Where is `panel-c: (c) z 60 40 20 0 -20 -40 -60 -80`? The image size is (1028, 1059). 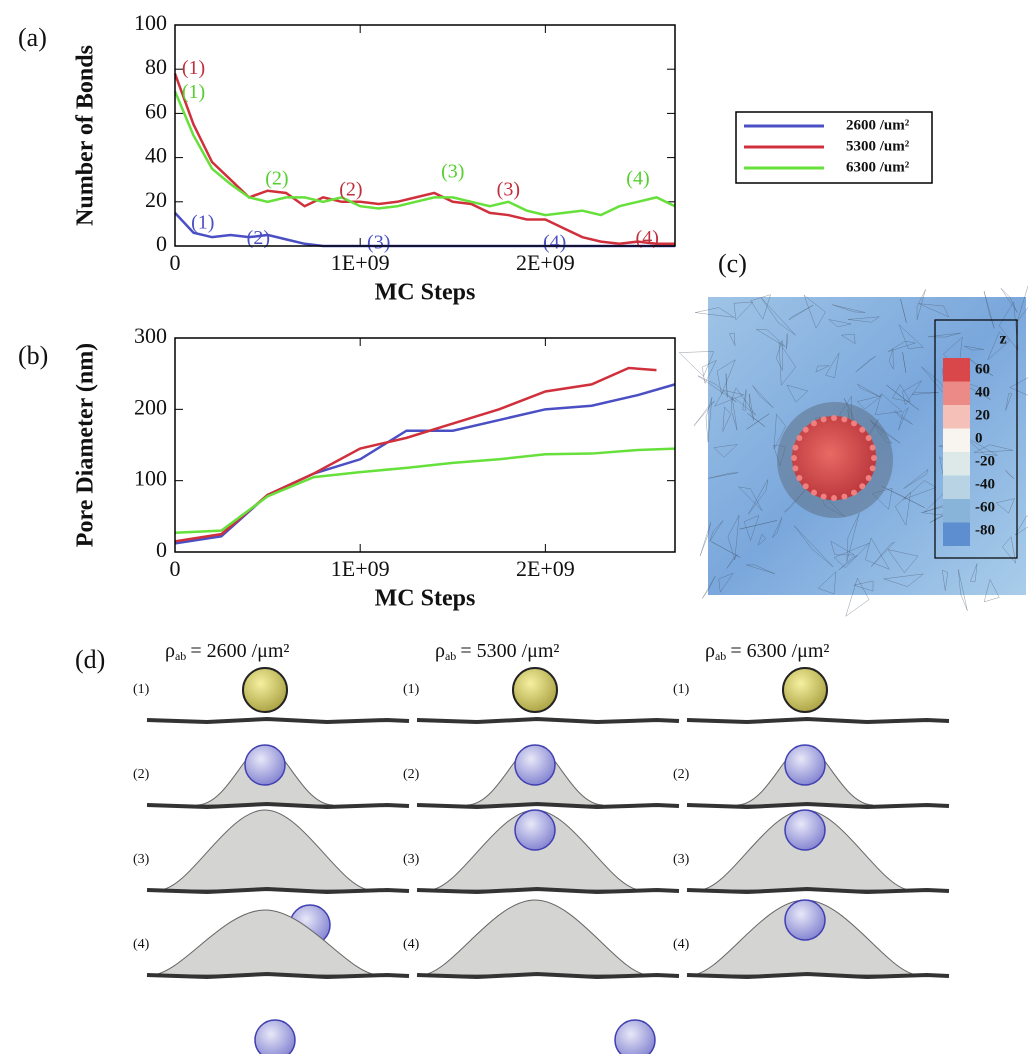
panel-c: (c) z 60 40 20 0 -20 -40 -60 -80 is located at coordinates (853, 433).